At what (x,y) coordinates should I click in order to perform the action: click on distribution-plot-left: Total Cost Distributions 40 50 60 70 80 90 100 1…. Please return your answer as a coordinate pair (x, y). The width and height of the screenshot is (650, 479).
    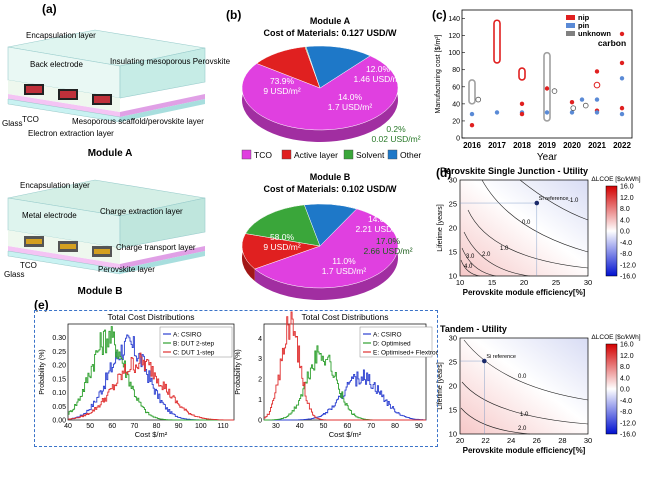
    Looking at the image, I should click on (137, 375).